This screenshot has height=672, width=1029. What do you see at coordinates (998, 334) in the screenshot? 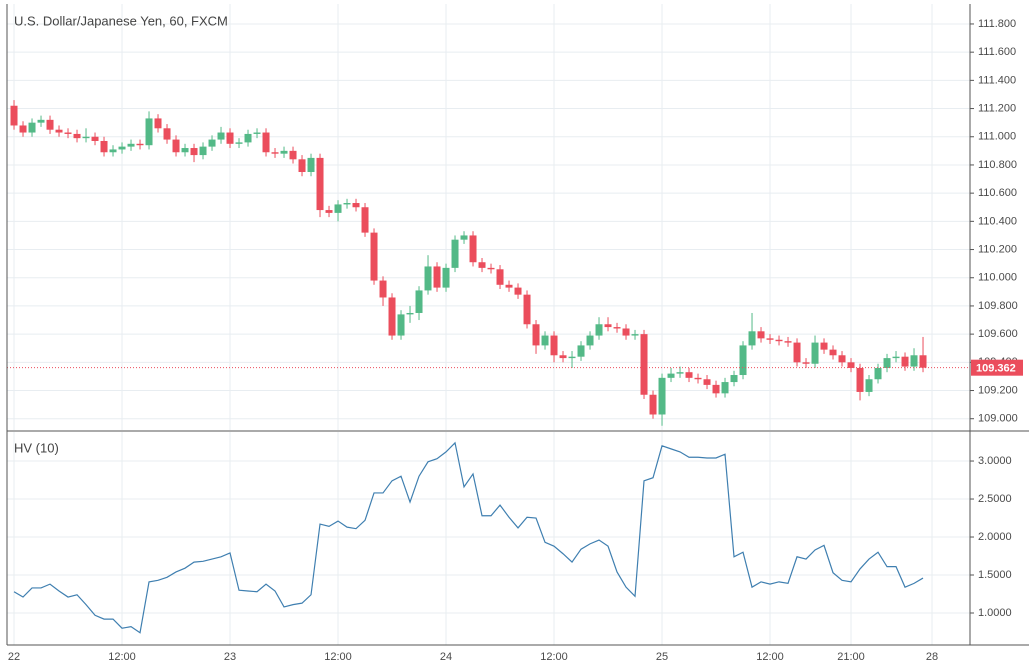
I see `y-tick-label: 109.600` at bounding box center [998, 334].